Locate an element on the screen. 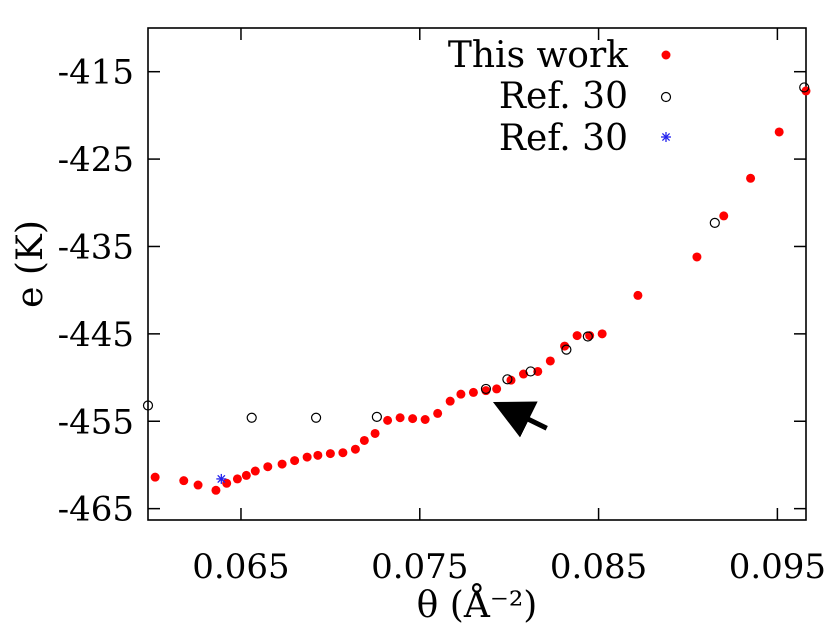 Image resolution: width=830 pixels, height=632 pixels. y-tick-label: -425 is located at coordinates (96, 160).